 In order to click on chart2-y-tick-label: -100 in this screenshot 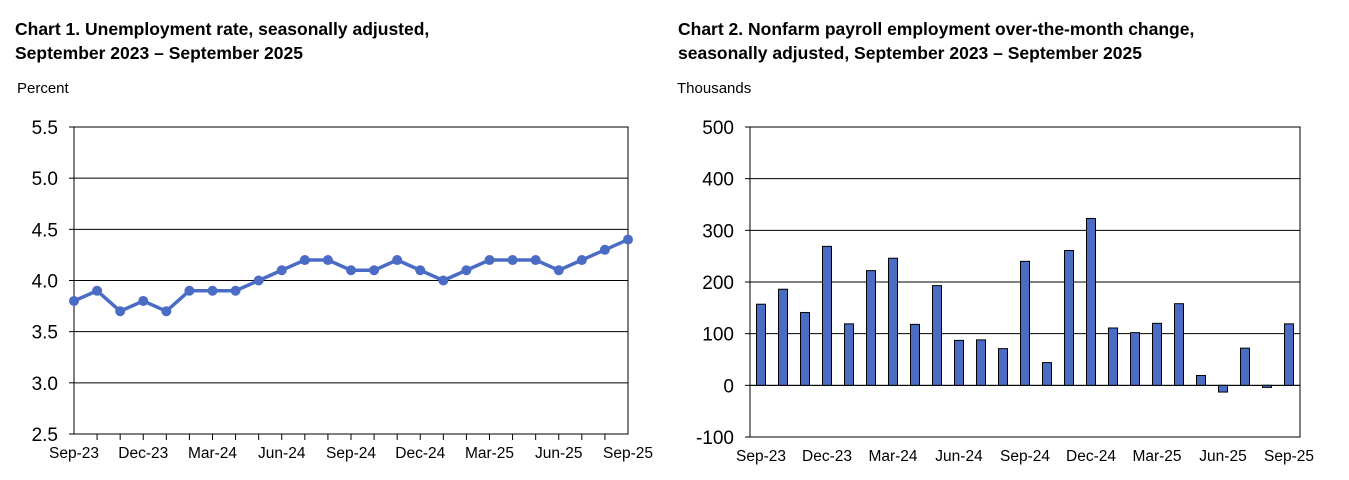, I will do `click(715, 438)`.